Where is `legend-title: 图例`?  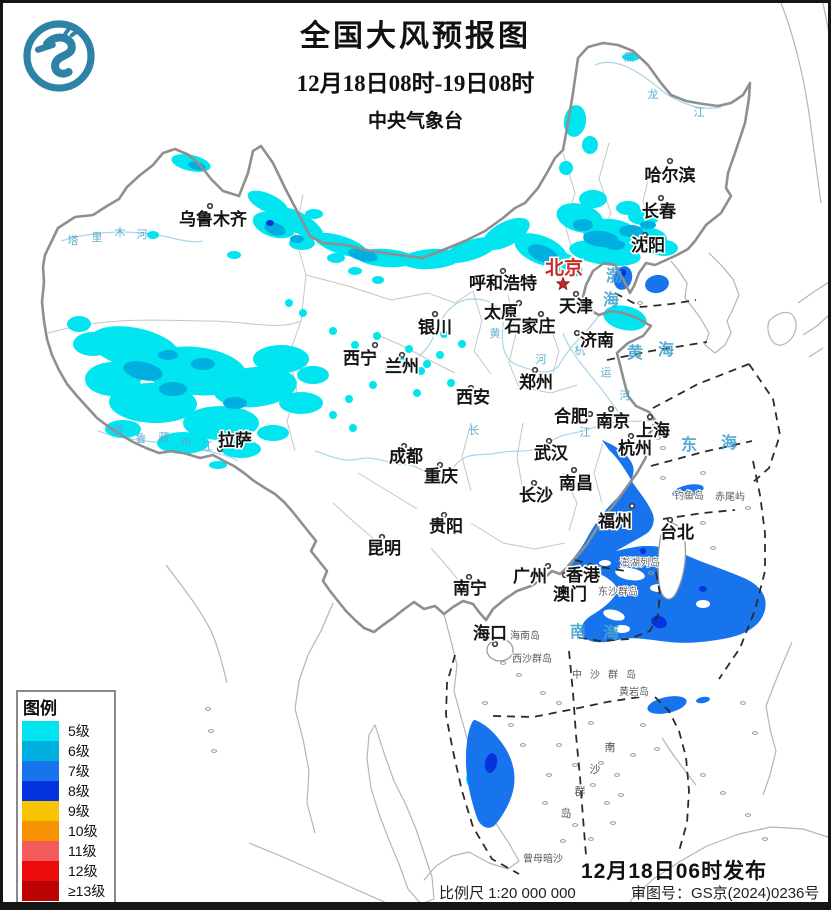
legend-title: 图例 is located at coordinates (40, 708).